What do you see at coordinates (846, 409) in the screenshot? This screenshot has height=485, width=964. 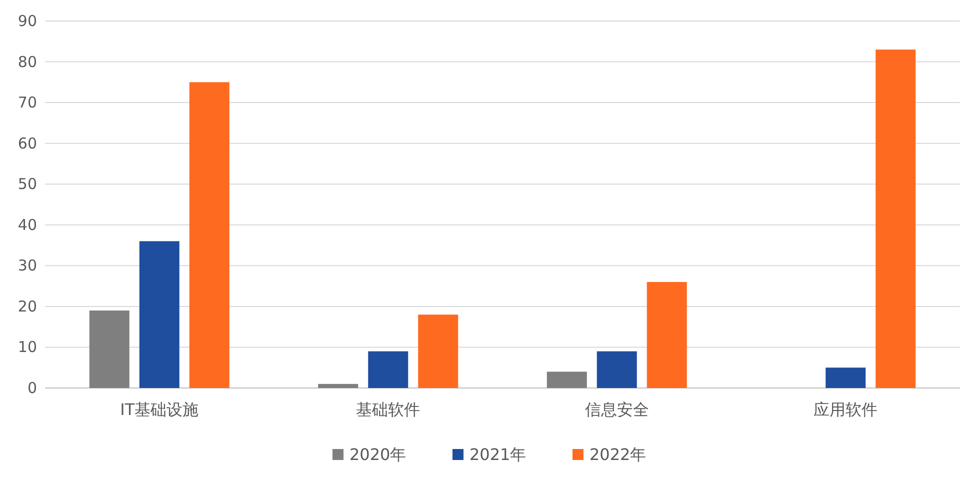 I see `x-tick-label: 应用软件` at bounding box center [846, 409].